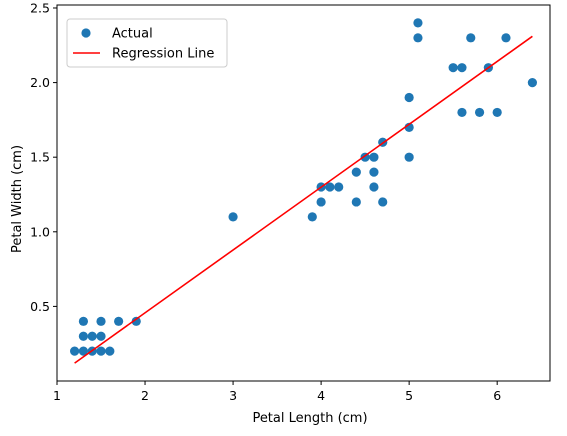  I want to click on legend-label-actual: Actual, so click(132, 34).